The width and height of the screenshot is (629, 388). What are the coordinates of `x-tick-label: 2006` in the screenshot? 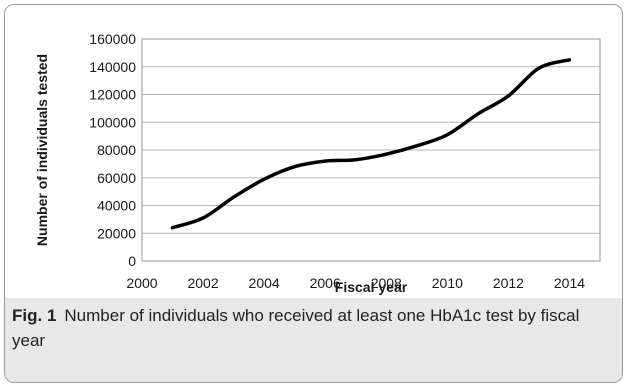 It's located at (325, 283).